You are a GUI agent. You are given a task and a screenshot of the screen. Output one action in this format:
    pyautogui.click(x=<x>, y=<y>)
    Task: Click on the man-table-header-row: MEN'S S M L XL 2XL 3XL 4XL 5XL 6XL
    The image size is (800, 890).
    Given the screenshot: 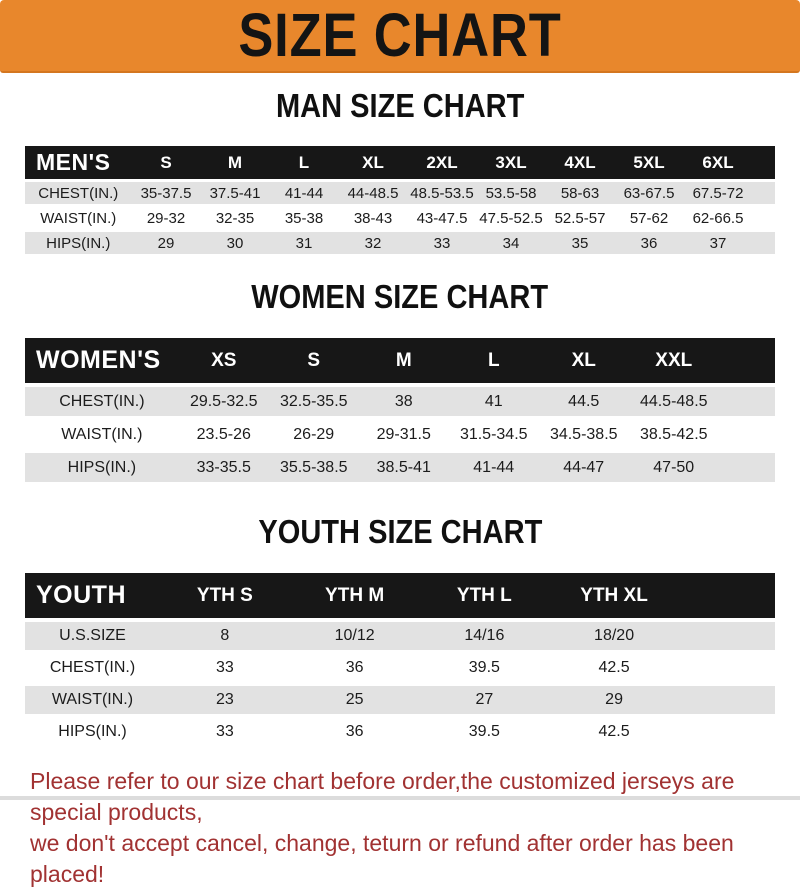 What is the action you would take?
    pyautogui.click(x=400, y=162)
    